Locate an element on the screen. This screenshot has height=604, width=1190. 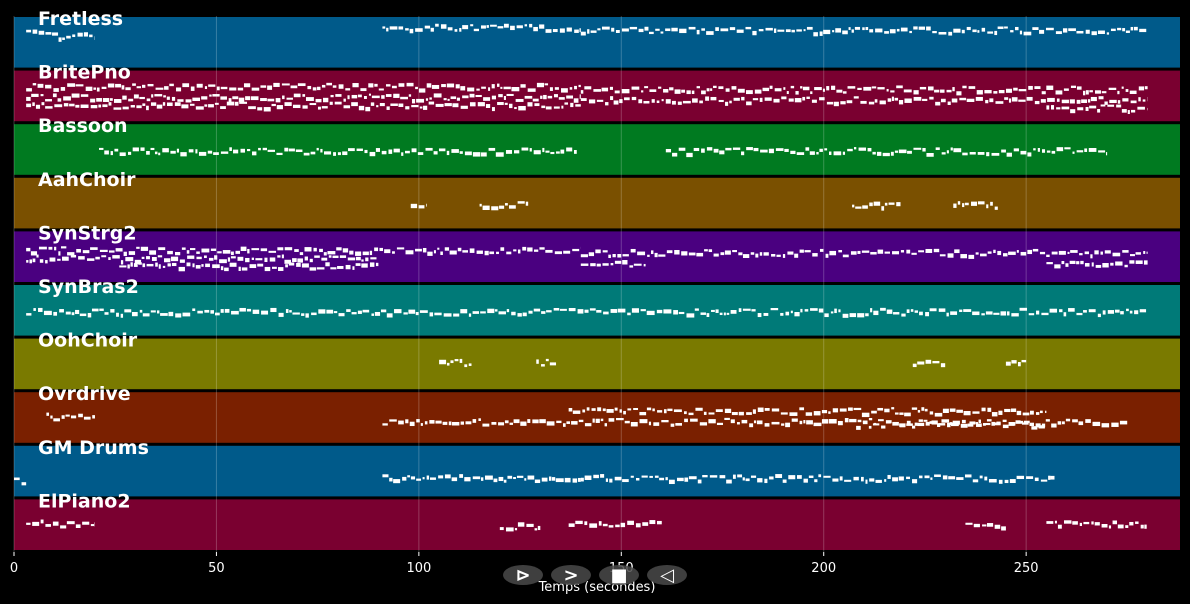
track-label: Fretless is located at coordinates (80, 19).